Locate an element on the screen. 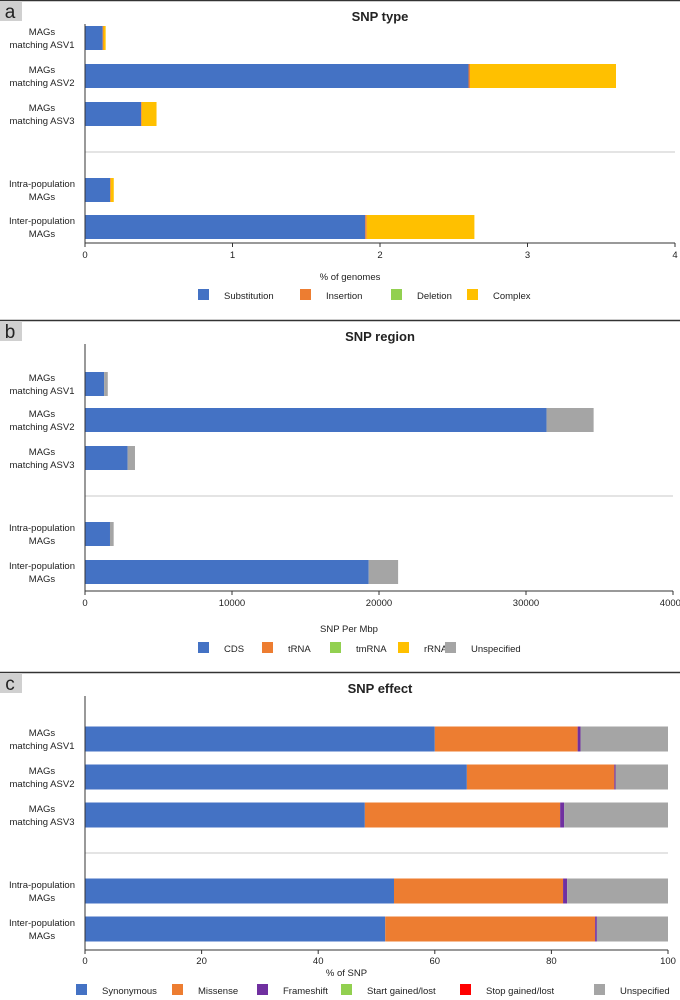 The image size is (680, 1000). panel-c-category-label: matching ASV1 is located at coordinates (42, 746).